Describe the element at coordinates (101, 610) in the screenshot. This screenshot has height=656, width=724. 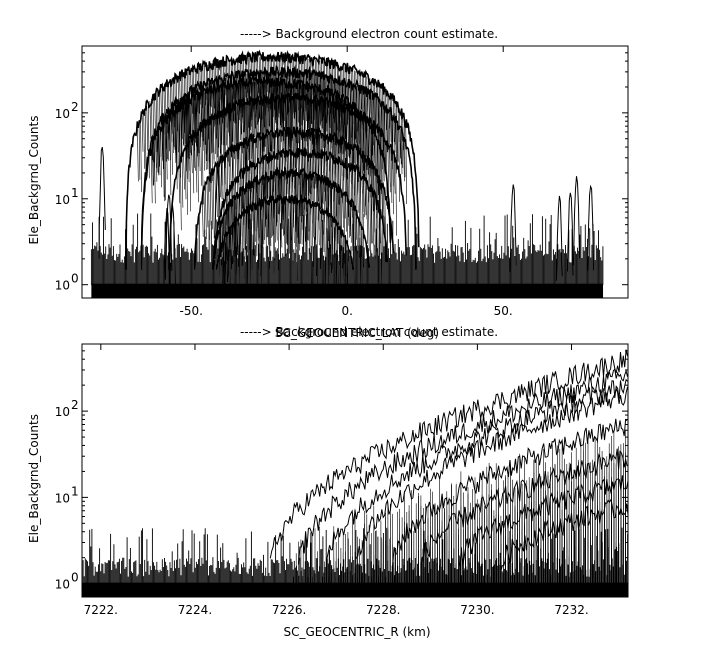
I see `x-tick-label: 7222.` at that location.